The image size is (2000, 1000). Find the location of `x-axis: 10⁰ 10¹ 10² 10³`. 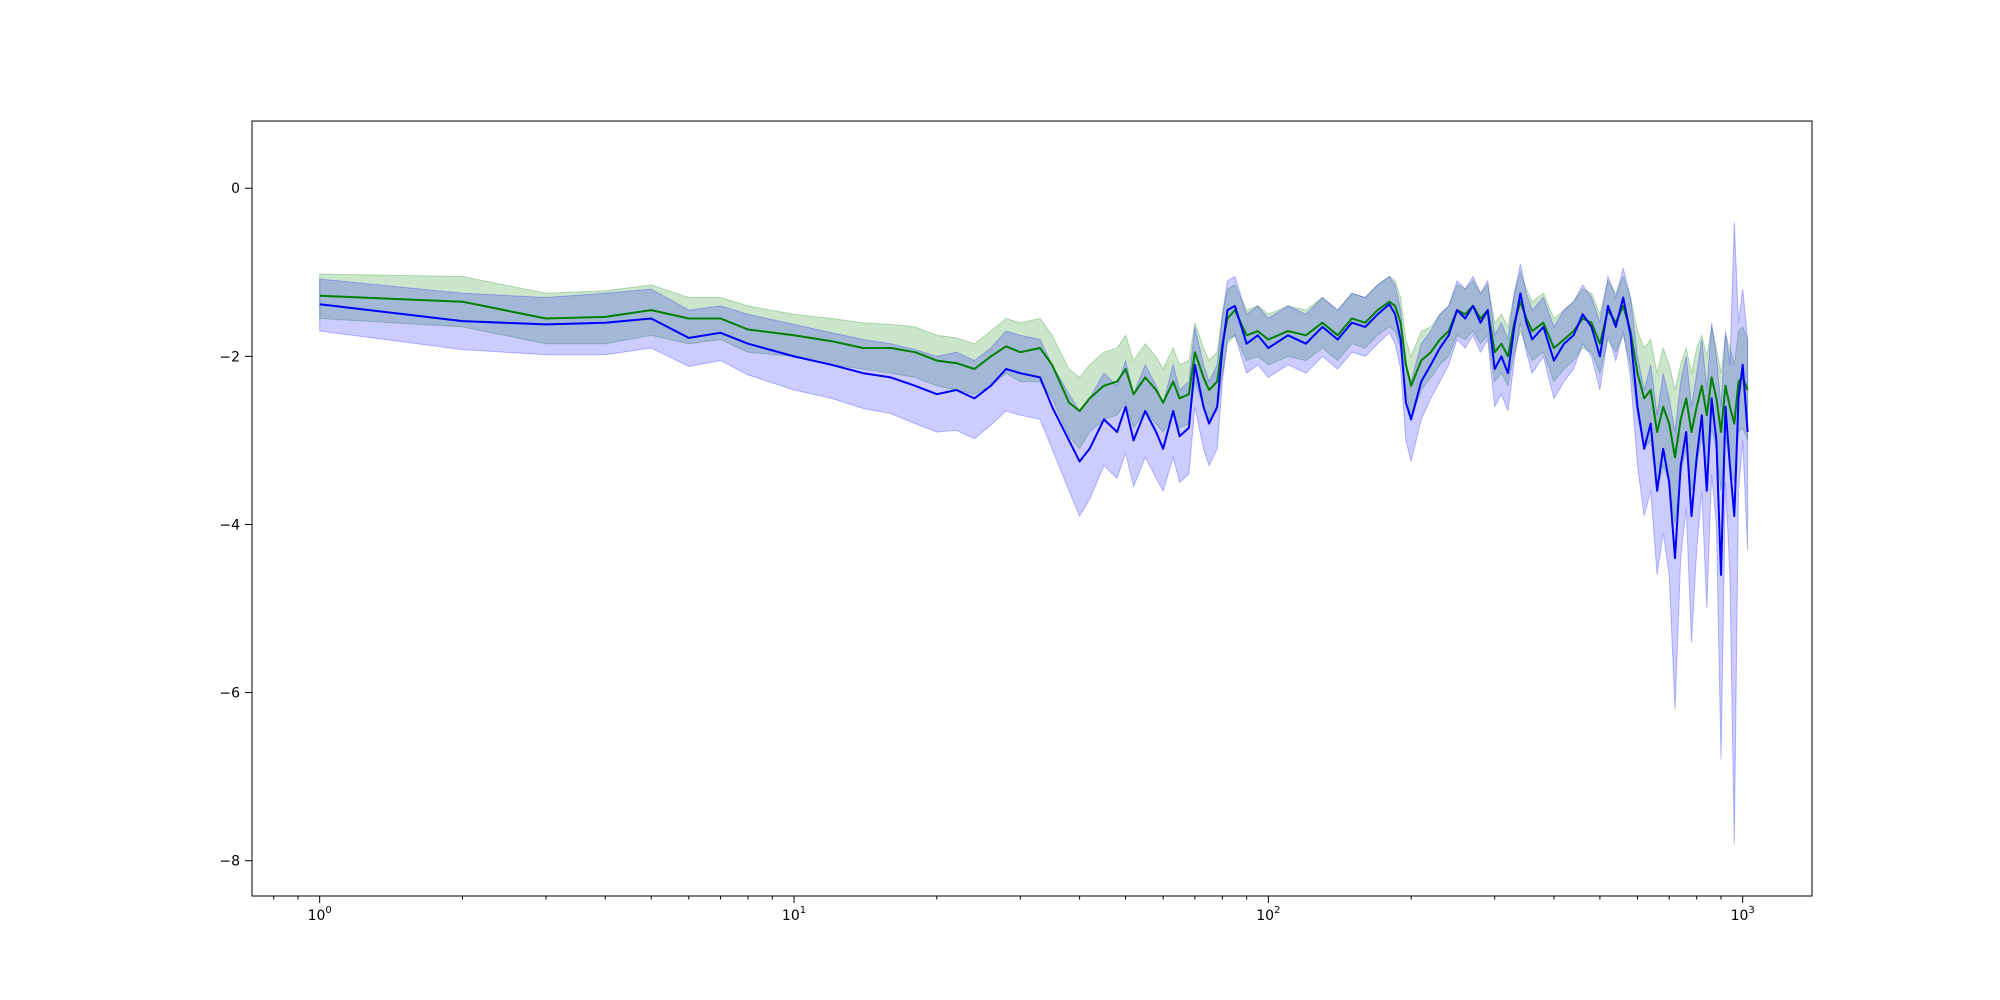

x-axis: 10⁰ 10¹ 10² 10³ is located at coordinates (1014, 910).